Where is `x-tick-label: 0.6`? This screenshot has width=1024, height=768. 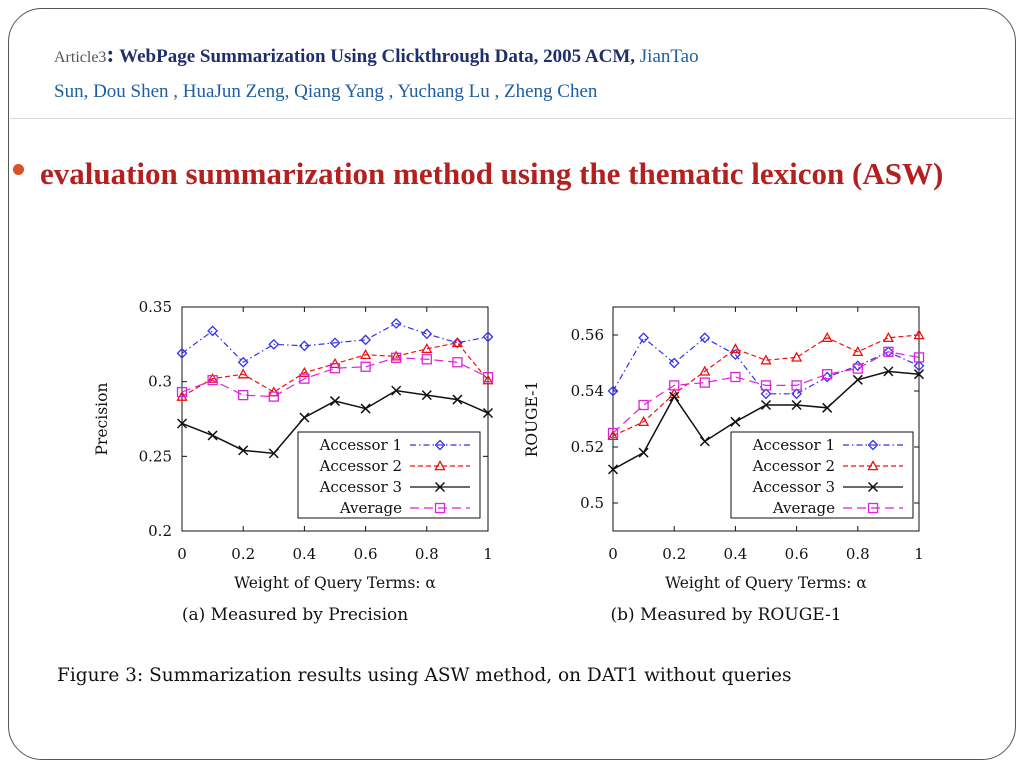
x-tick-label: 0.6 is located at coordinates (366, 554).